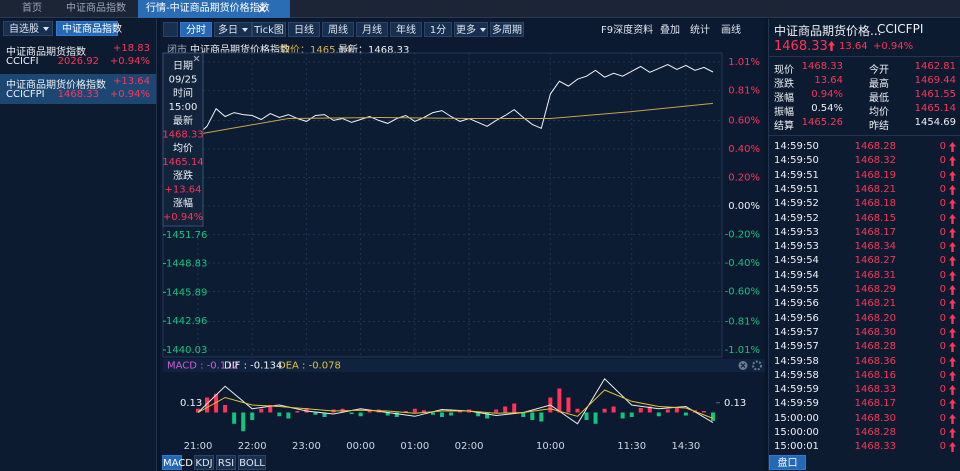 The height and width of the screenshot is (471, 960). I want to click on period-button: 1分, so click(438, 29).